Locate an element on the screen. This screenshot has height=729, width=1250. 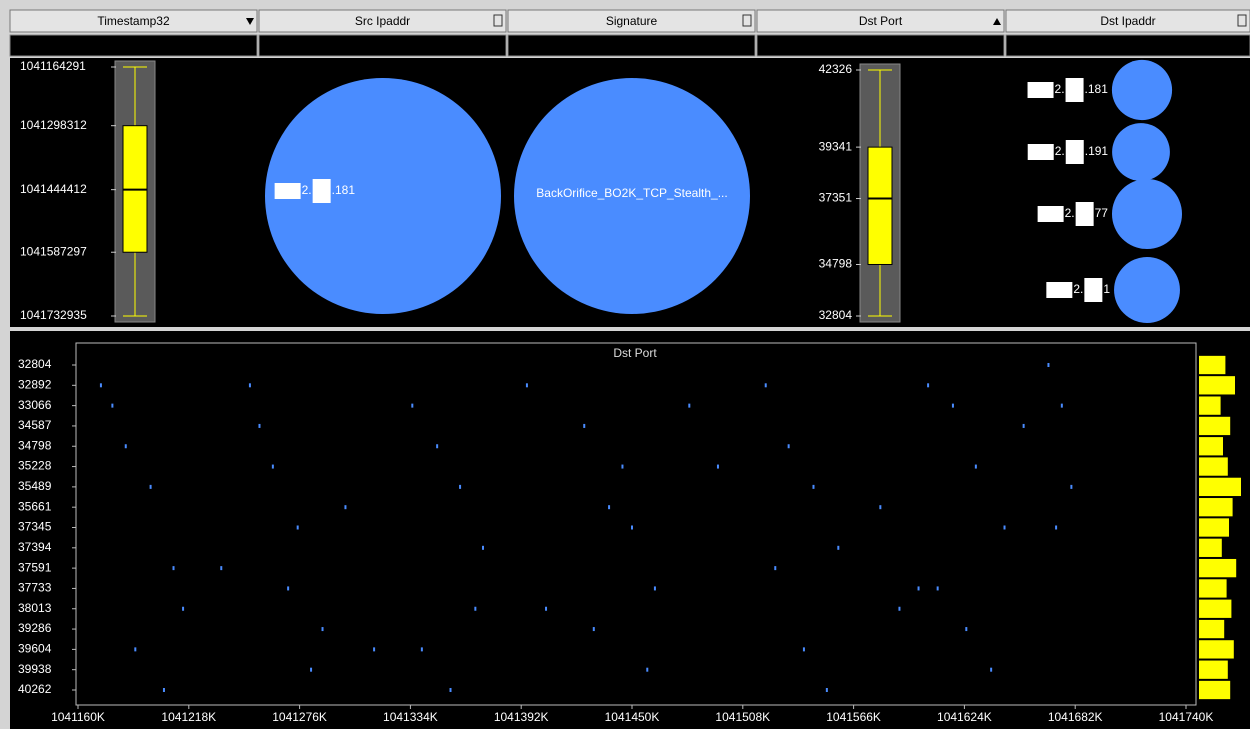
box-label: 1041298312 is located at coordinates (53, 125).